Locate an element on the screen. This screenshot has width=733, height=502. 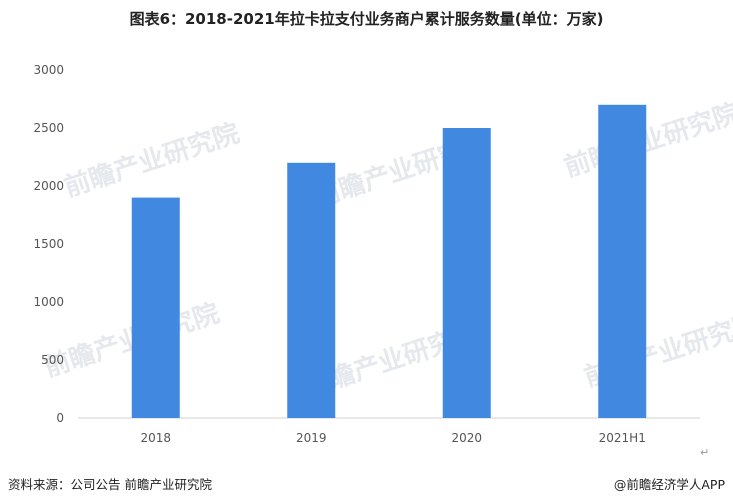
y-tick-label: 3000 is located at coordinates (48, 70).